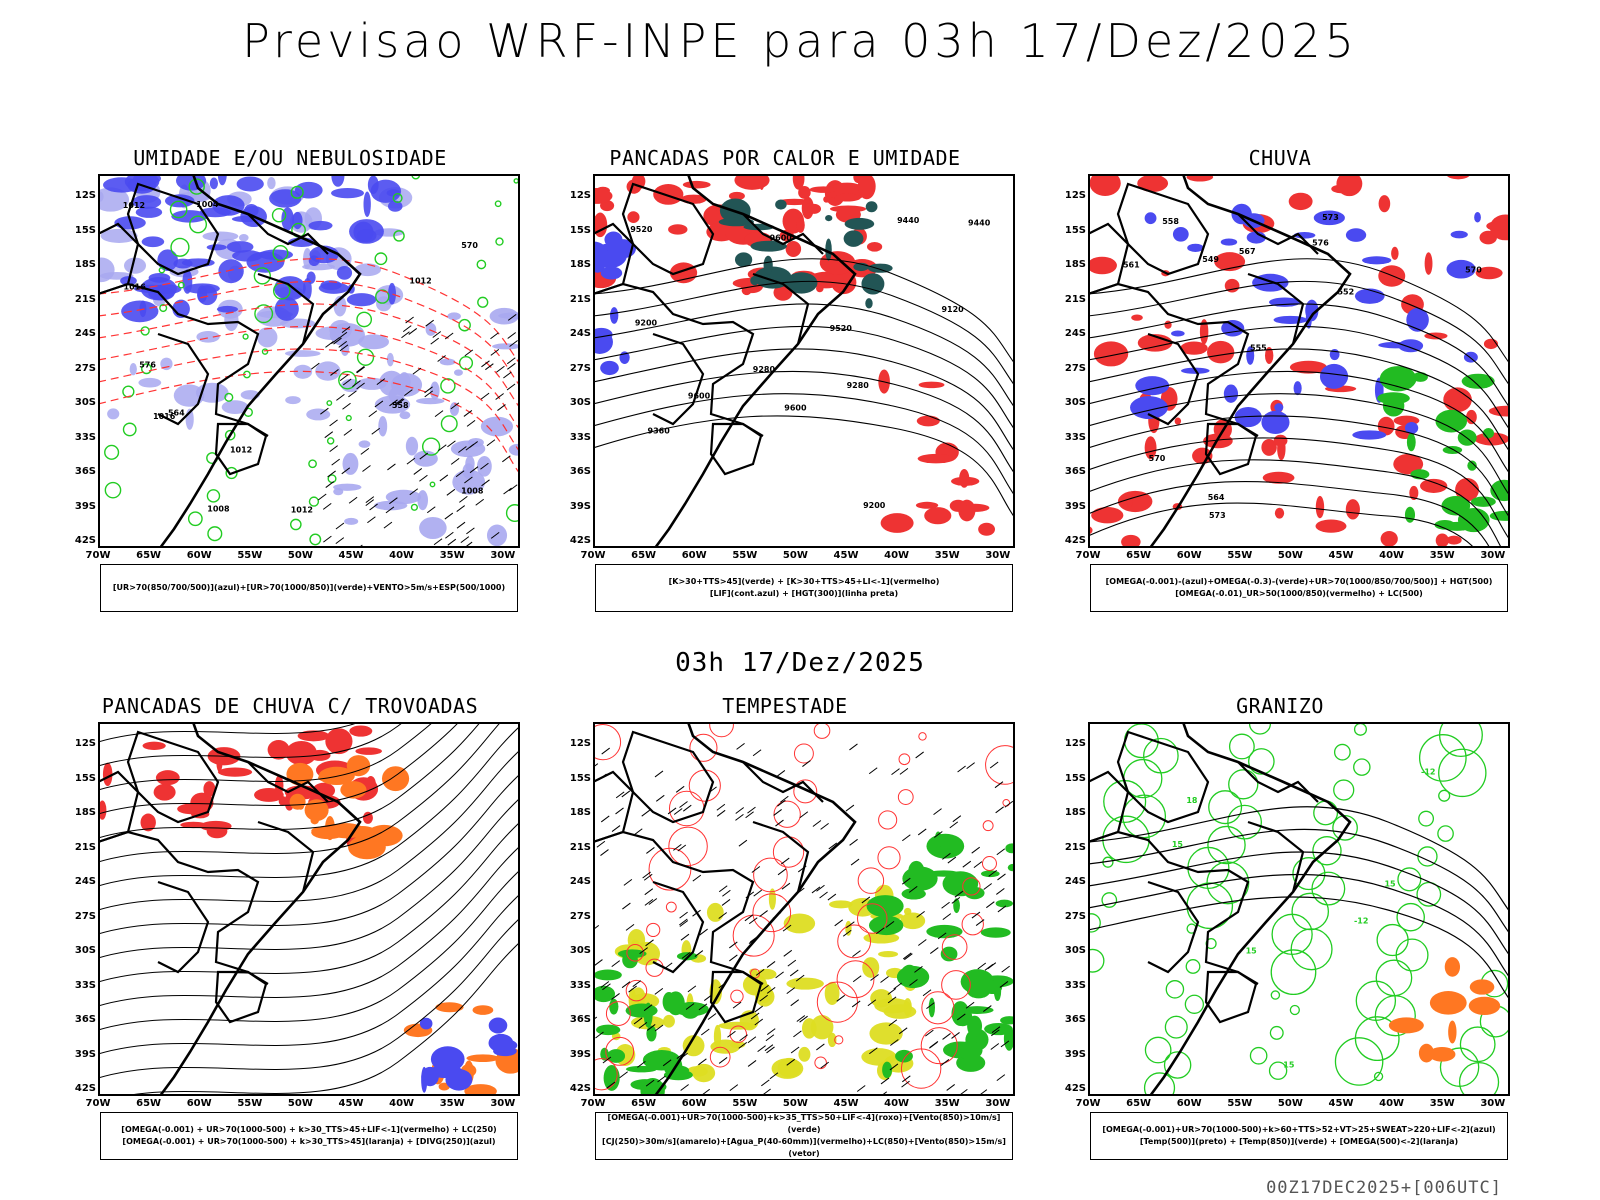 This screenshot has width=1600, height=1200. What do you see at coordinates (293, 400) in the screenshot?
I see `humidity-light-fill` at bounding box center [293, 400].